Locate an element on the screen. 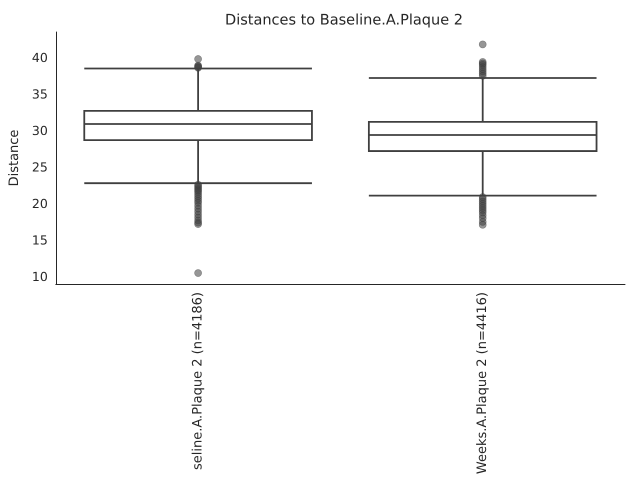  y-tick-label: 25 is located at coordinates (40, 167).